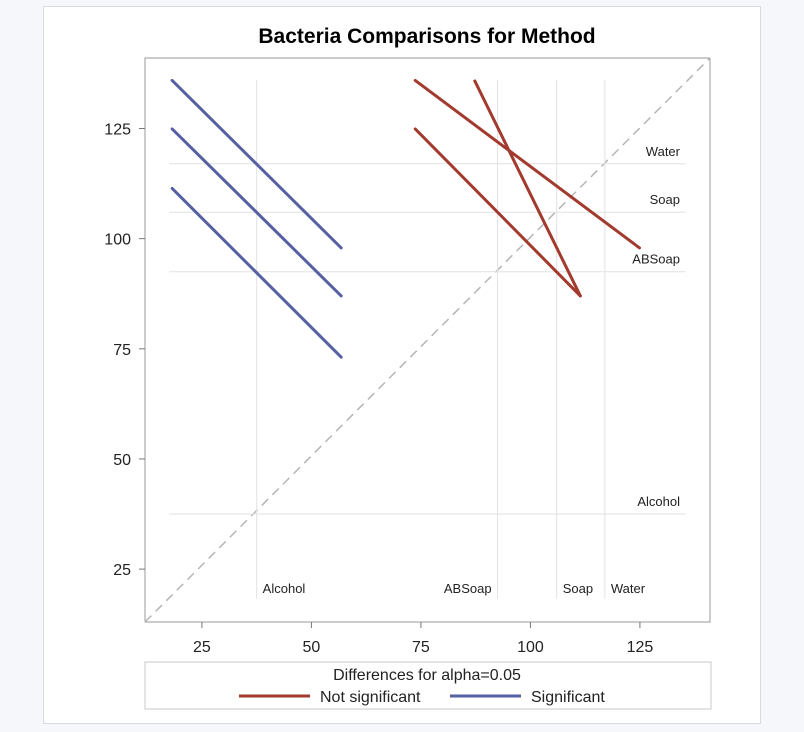  Describe the element at coordinates (312, 647) in the screenshot. I see `x-tick-label: 50` at that location.